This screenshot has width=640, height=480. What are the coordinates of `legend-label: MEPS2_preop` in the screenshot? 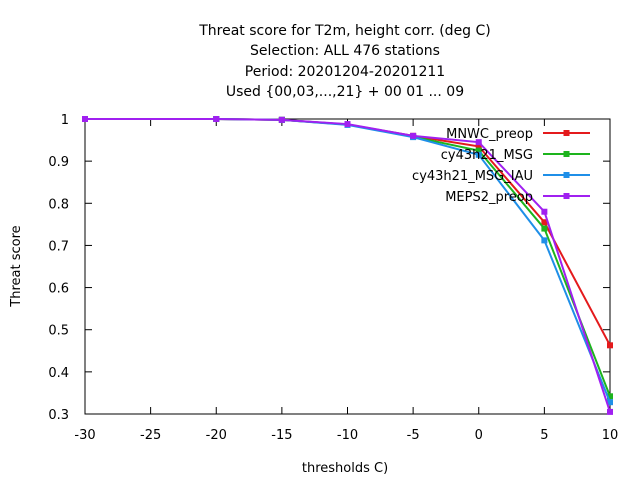 It's located at (489, 197).